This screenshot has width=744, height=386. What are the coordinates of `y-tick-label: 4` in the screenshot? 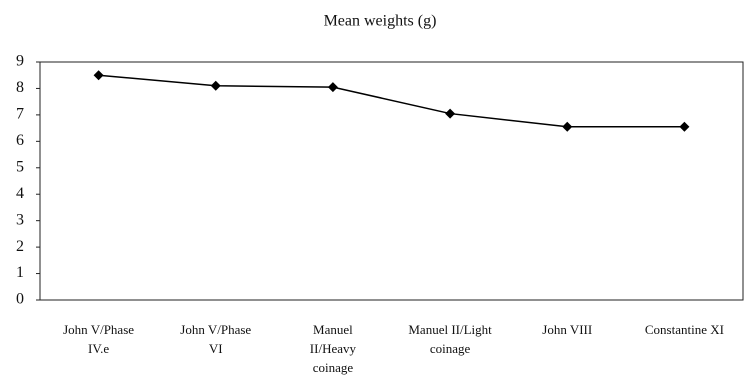 It's located at (20, 193).